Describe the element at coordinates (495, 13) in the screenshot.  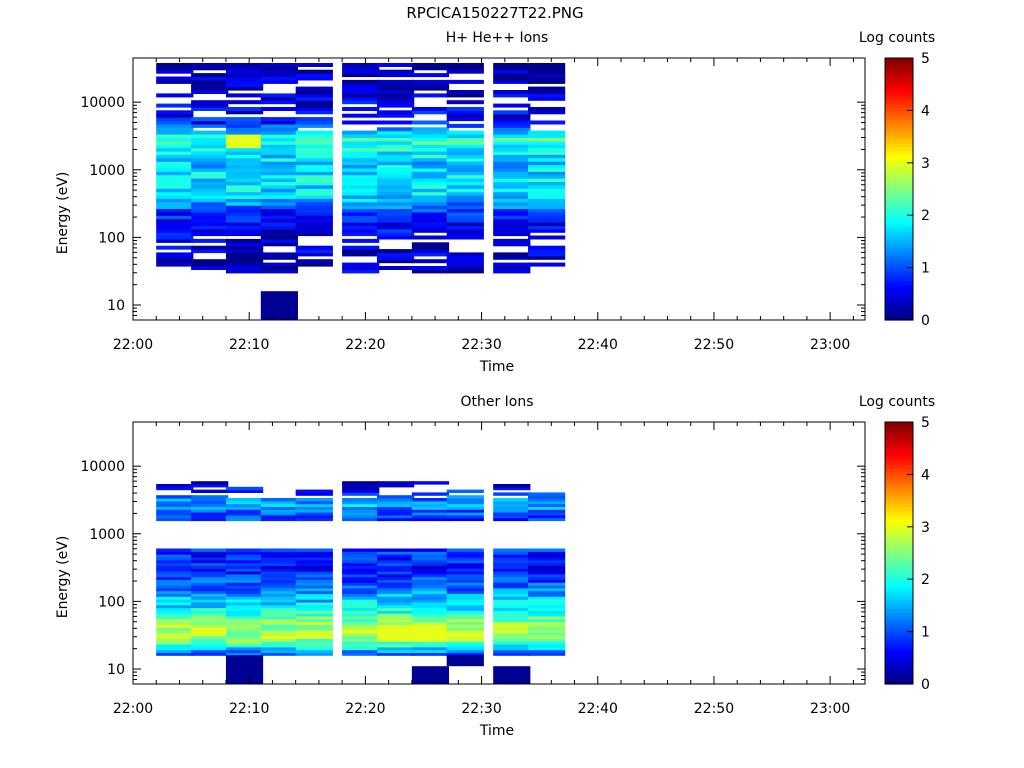
I see `page-title: RPCICA150227T22.PNG` at that location.